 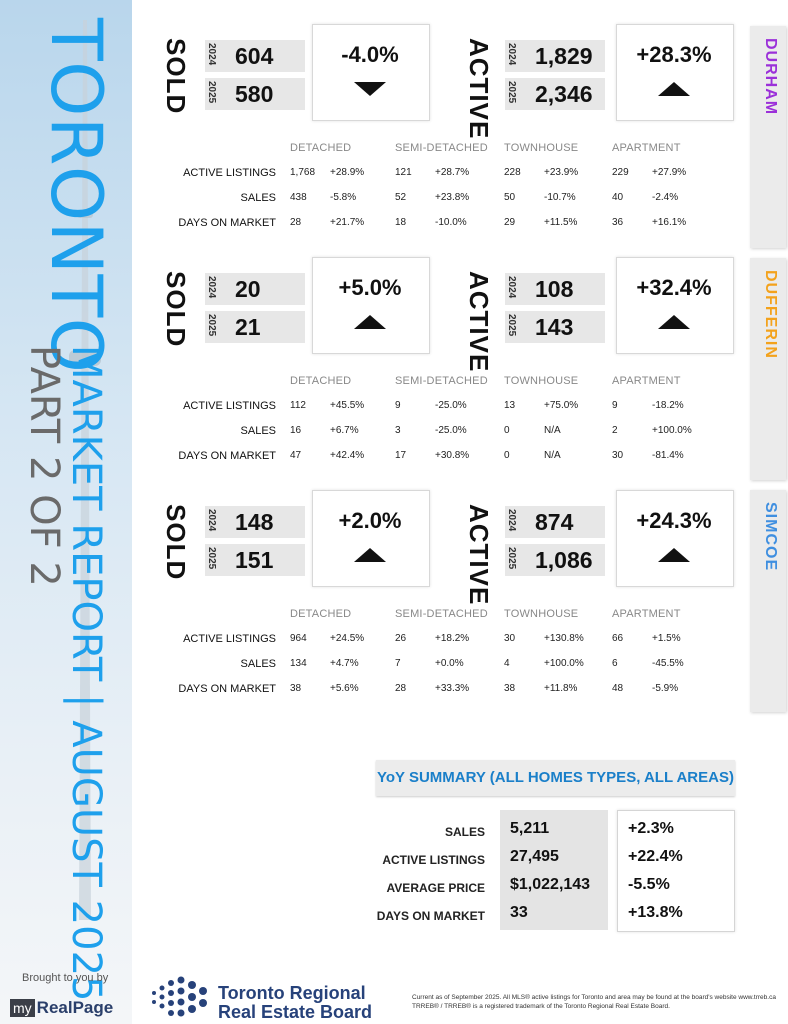 I want to click on table-cell-change: +30.8%, so click(x=452, y=455).